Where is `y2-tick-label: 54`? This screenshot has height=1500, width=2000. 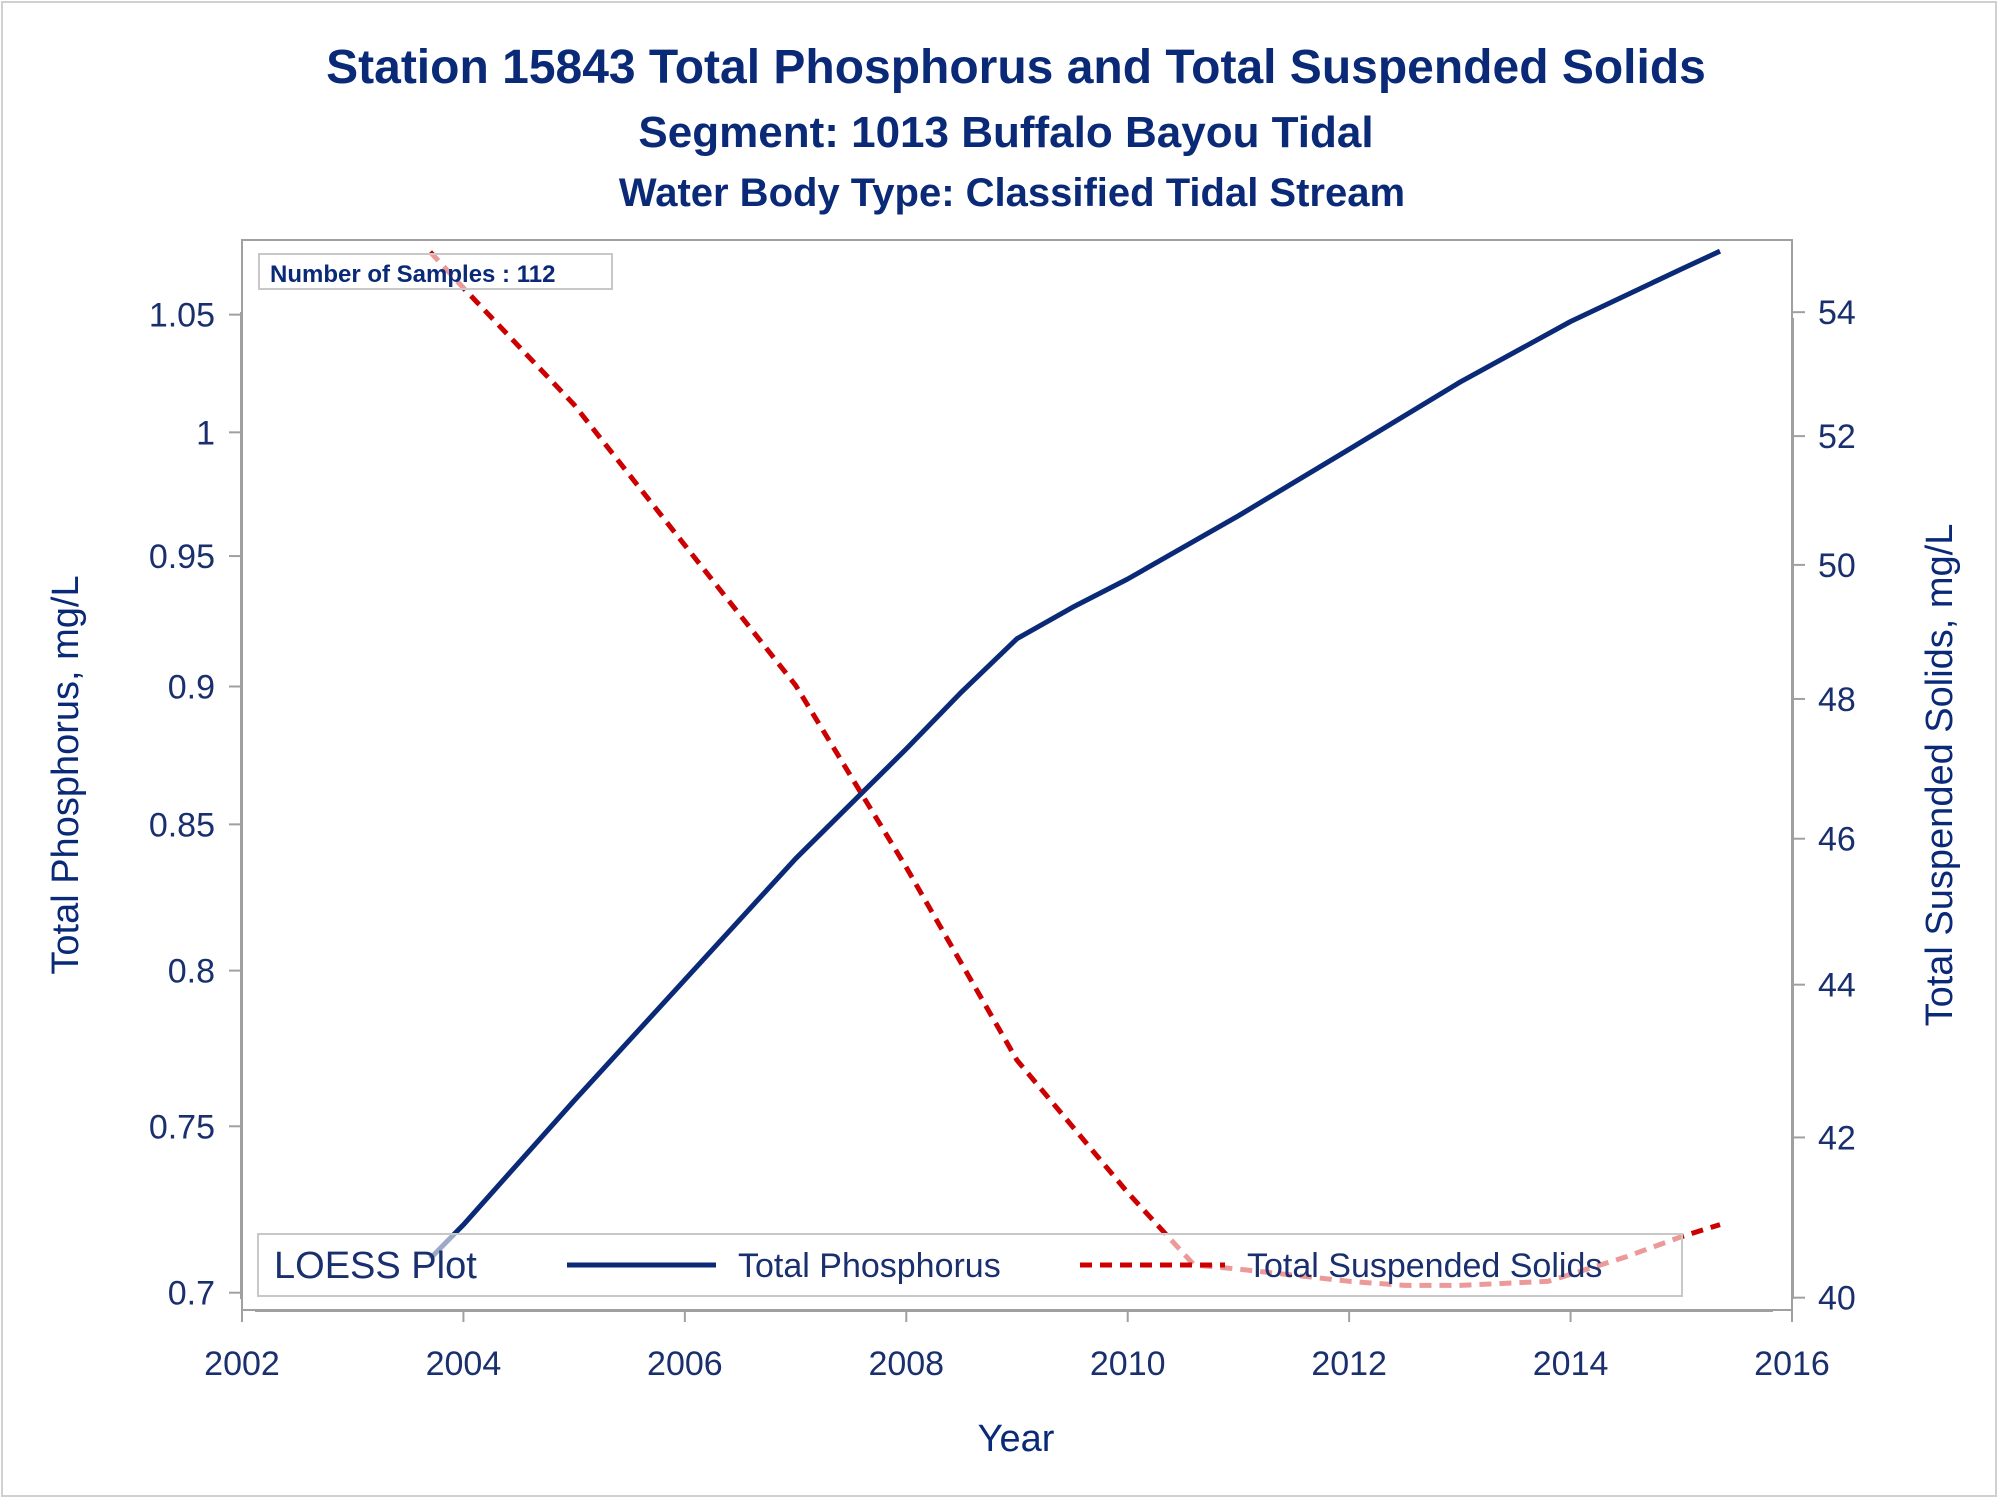 y2-tick-label: 54 is located at coordinates (1837, 313).